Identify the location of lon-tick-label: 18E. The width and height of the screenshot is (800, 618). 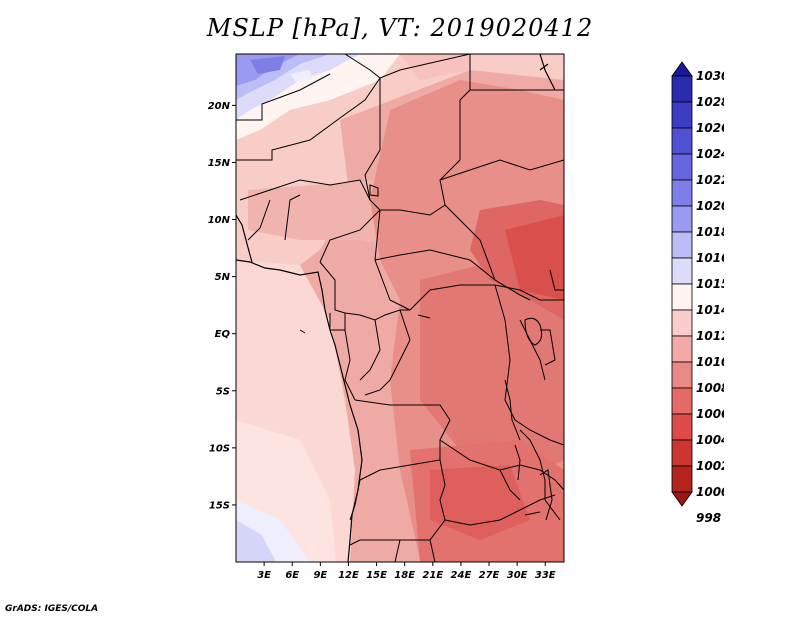
(404, 575).